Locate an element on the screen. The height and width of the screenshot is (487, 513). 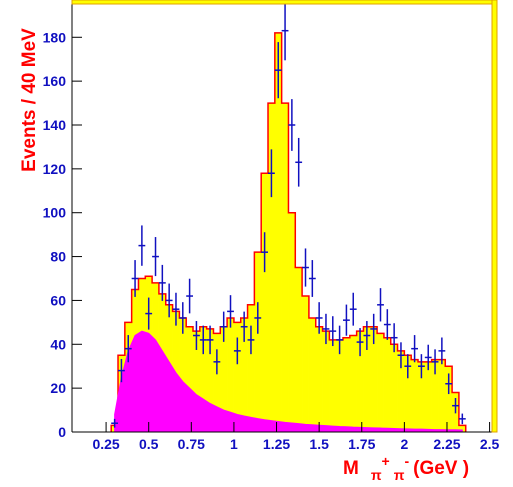
y-tick-label: 0 is located at coordinates (62, 432).